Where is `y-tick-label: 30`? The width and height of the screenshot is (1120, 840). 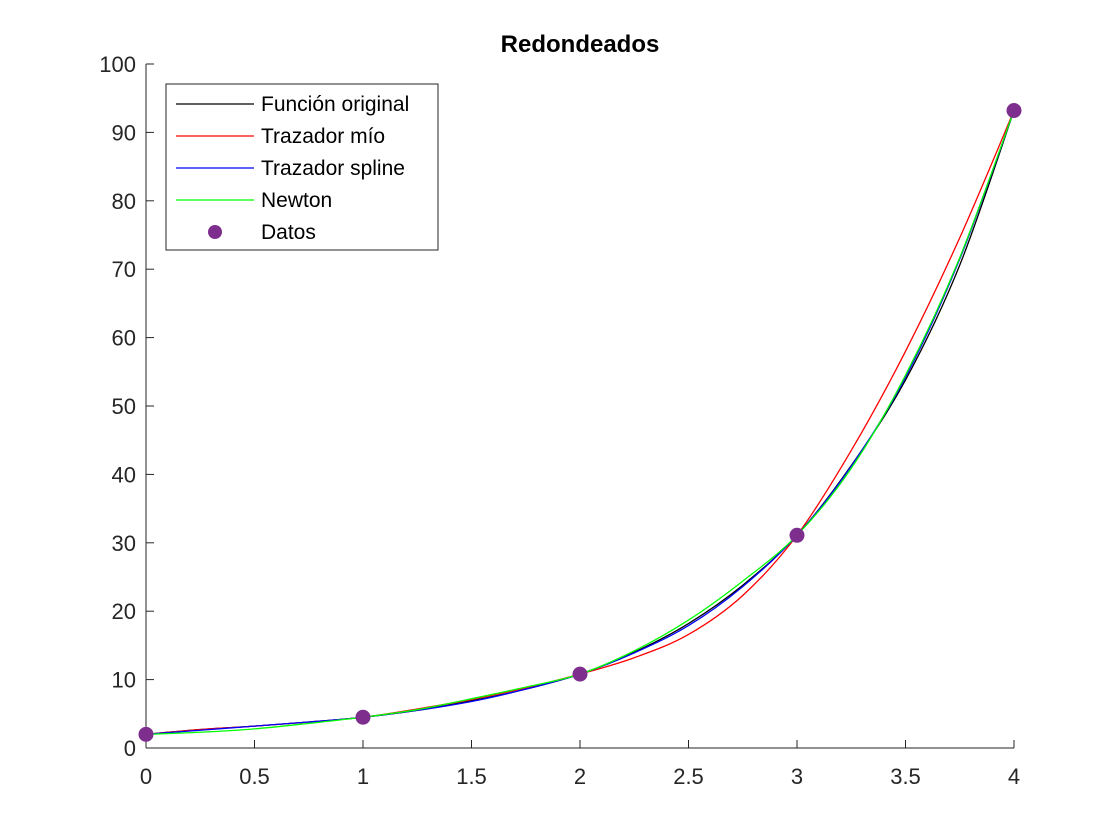 y-tick-label: 30 is located at coordinates (124, 543).